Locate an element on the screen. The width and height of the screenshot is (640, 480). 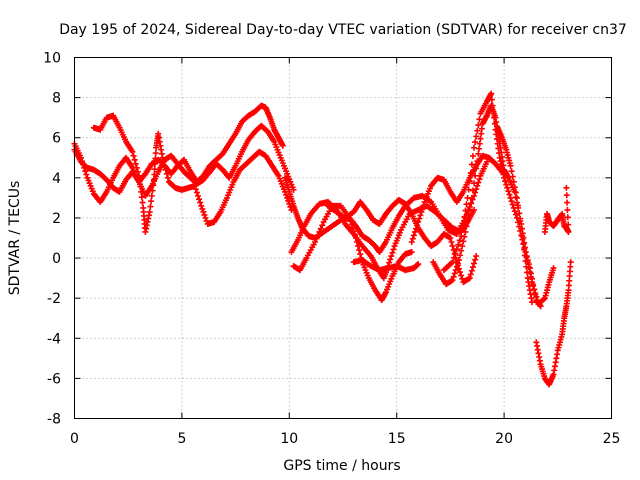
series-satellite-track-j is located at coordinates (493, 205).